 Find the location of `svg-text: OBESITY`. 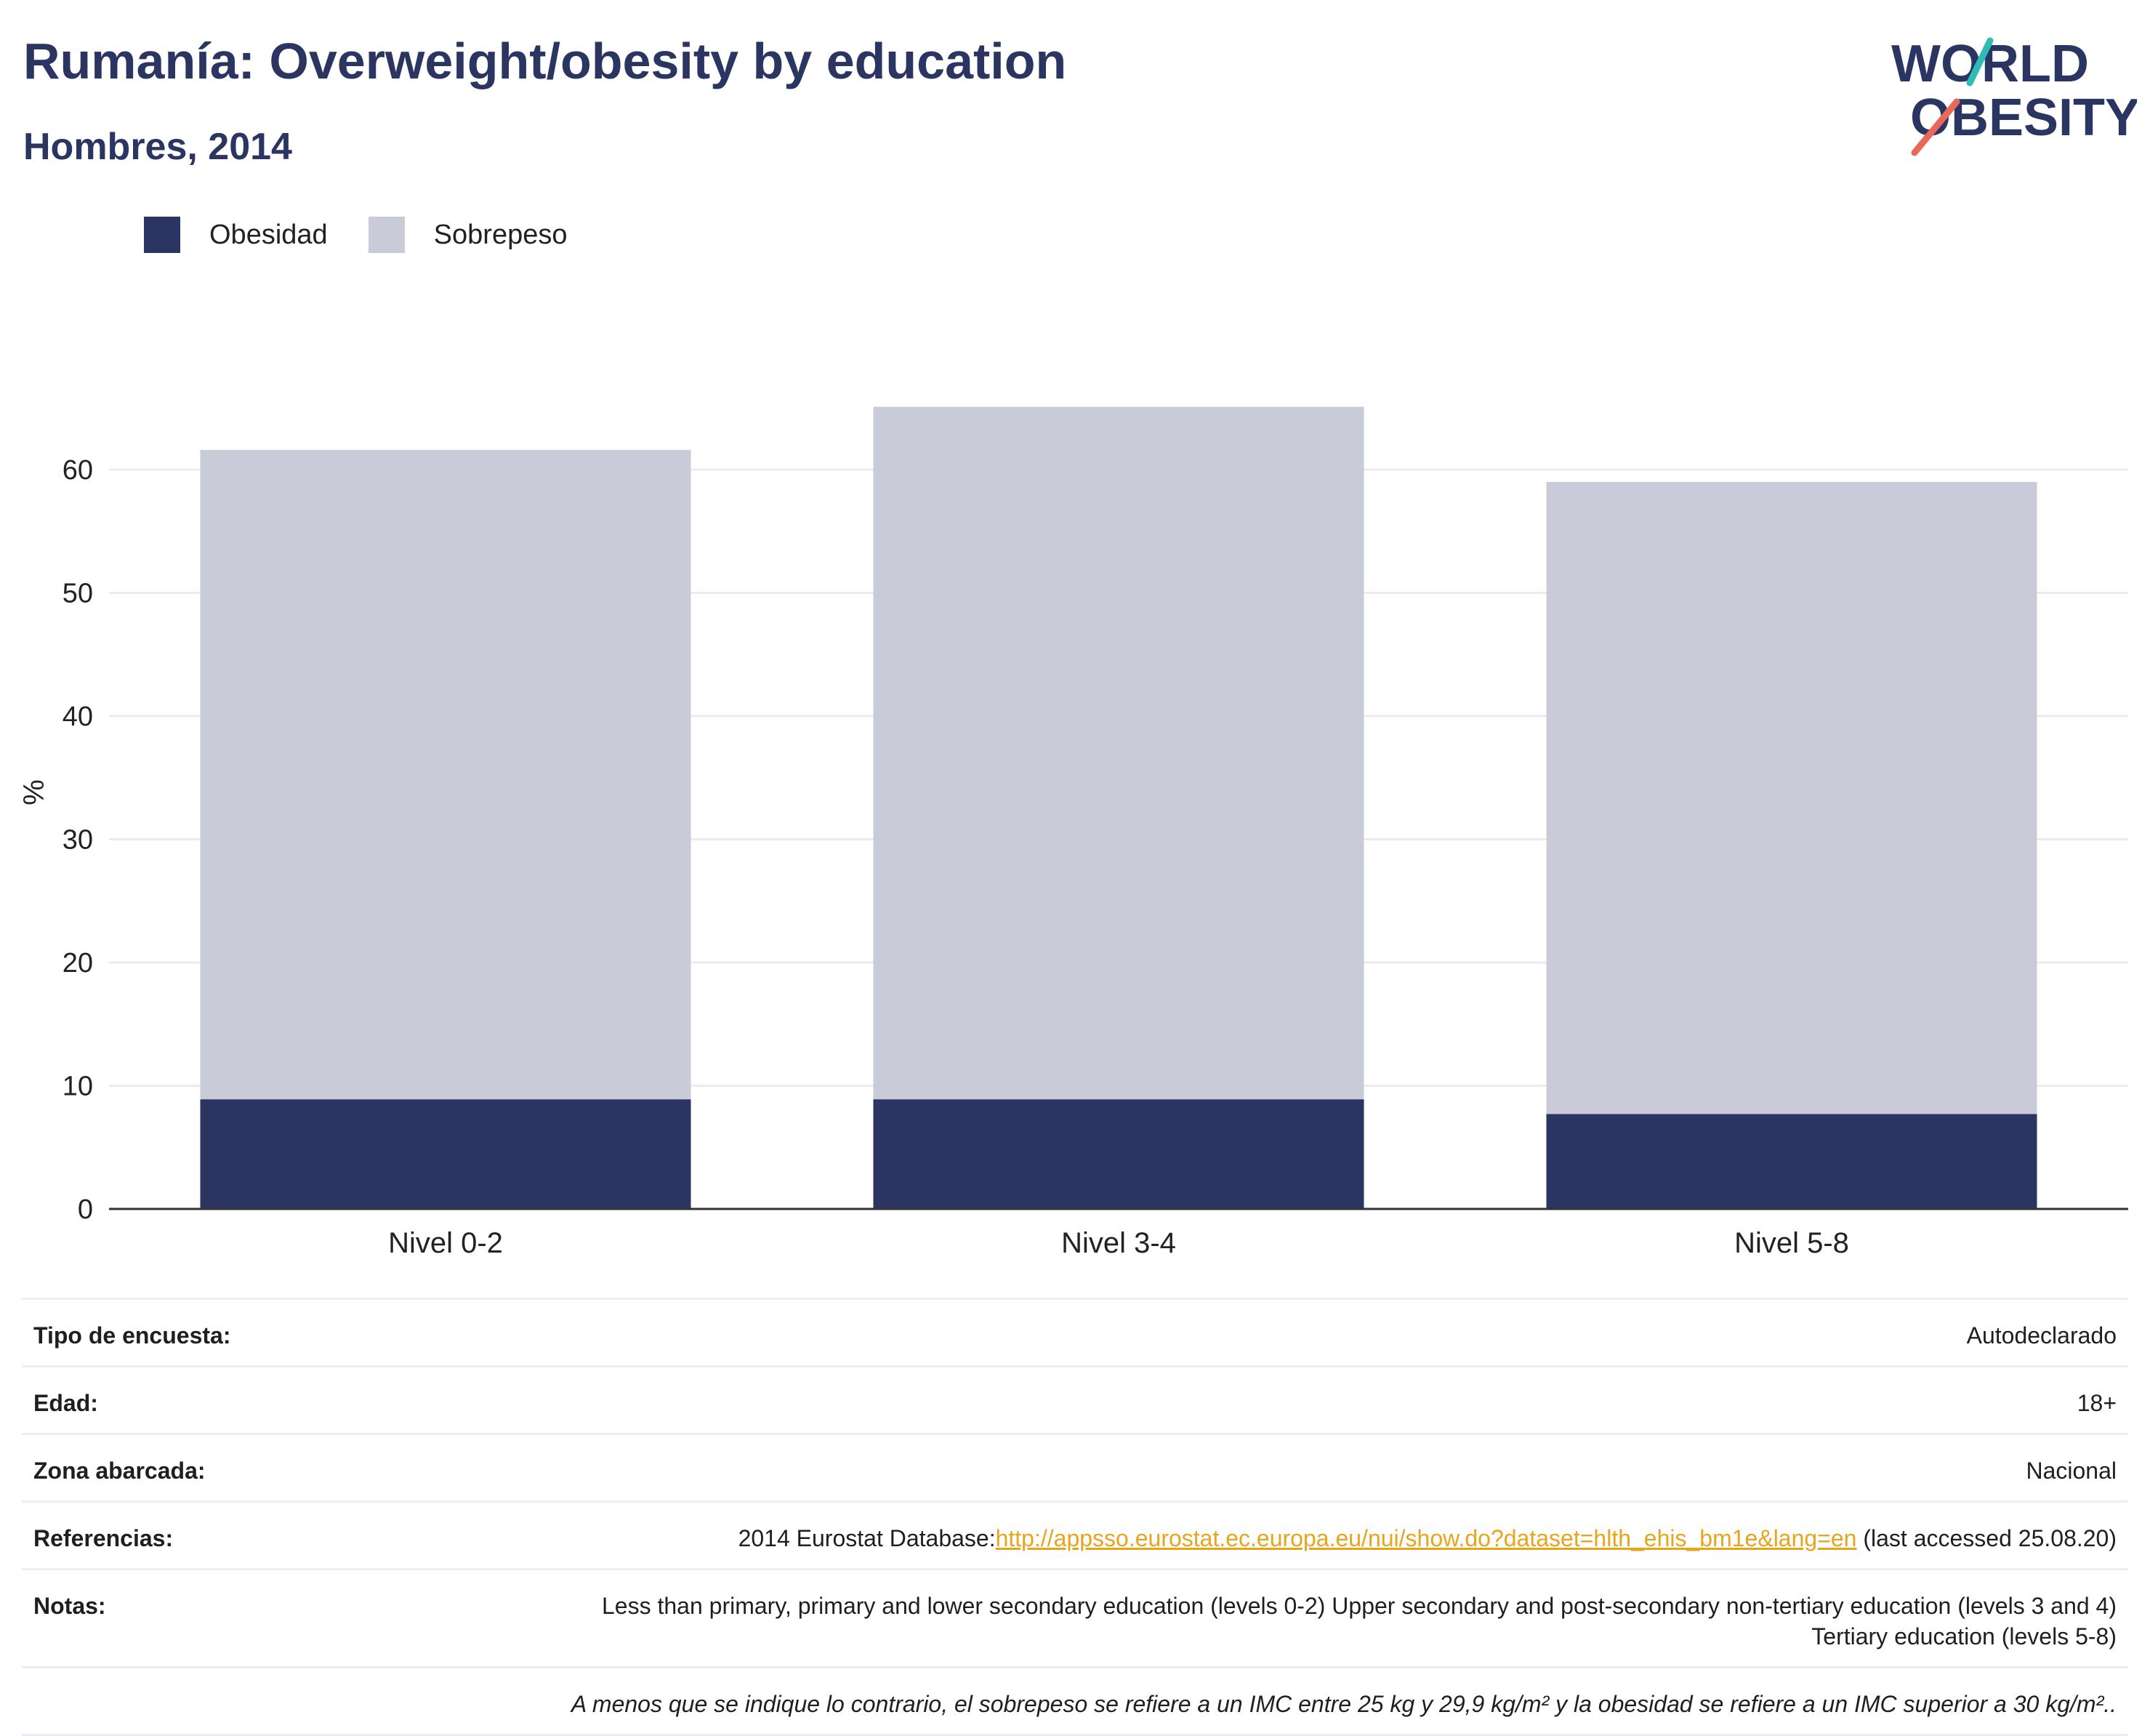

svg-text: OBESITY is located at coordinates (2023, 118).